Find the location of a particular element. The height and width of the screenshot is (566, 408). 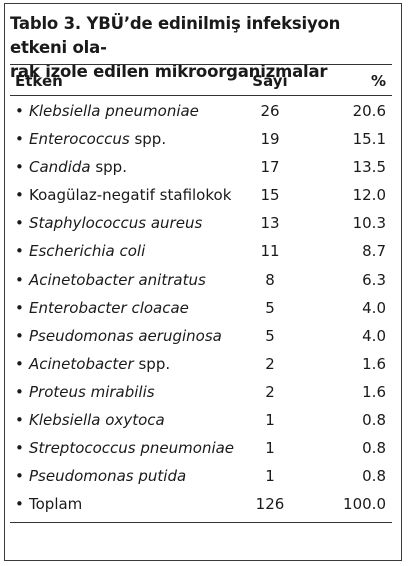

table-row: • Candida spp. 17 13.5 is located at coordinates (204, 167).